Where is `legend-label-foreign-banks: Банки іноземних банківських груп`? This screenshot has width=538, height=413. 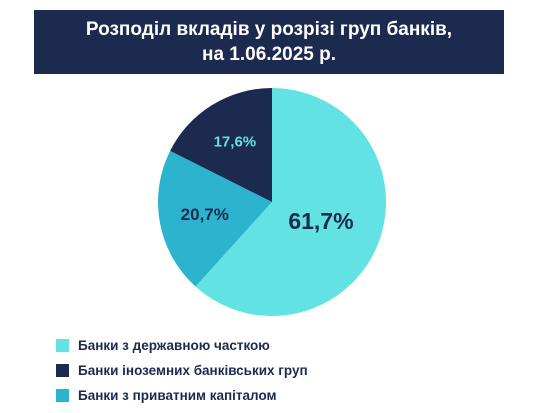 legend-label-foreign-banks: Банки іноземних банківських груп is located at coordinates (193, 370).